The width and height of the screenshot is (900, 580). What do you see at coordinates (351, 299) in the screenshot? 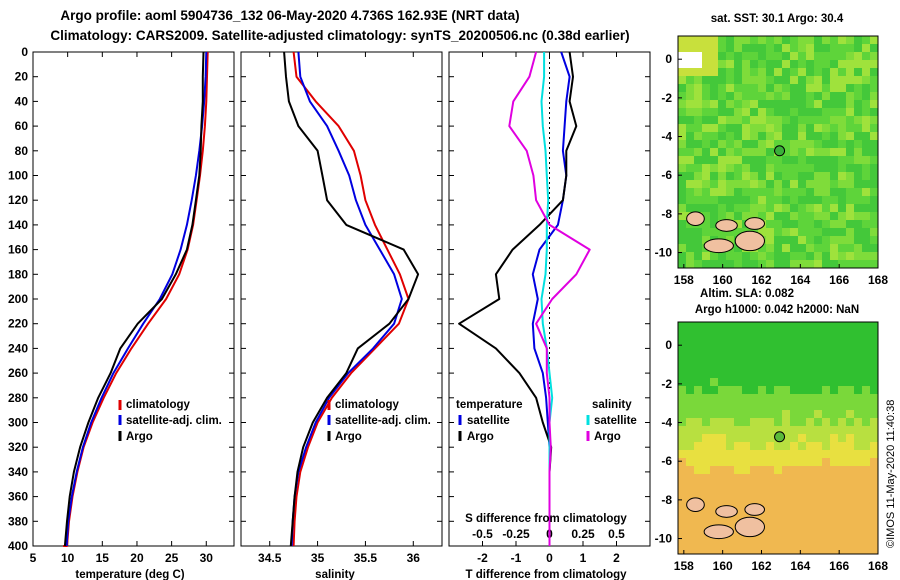
I see `series-line-climatology` at bounding box center [351, 299].